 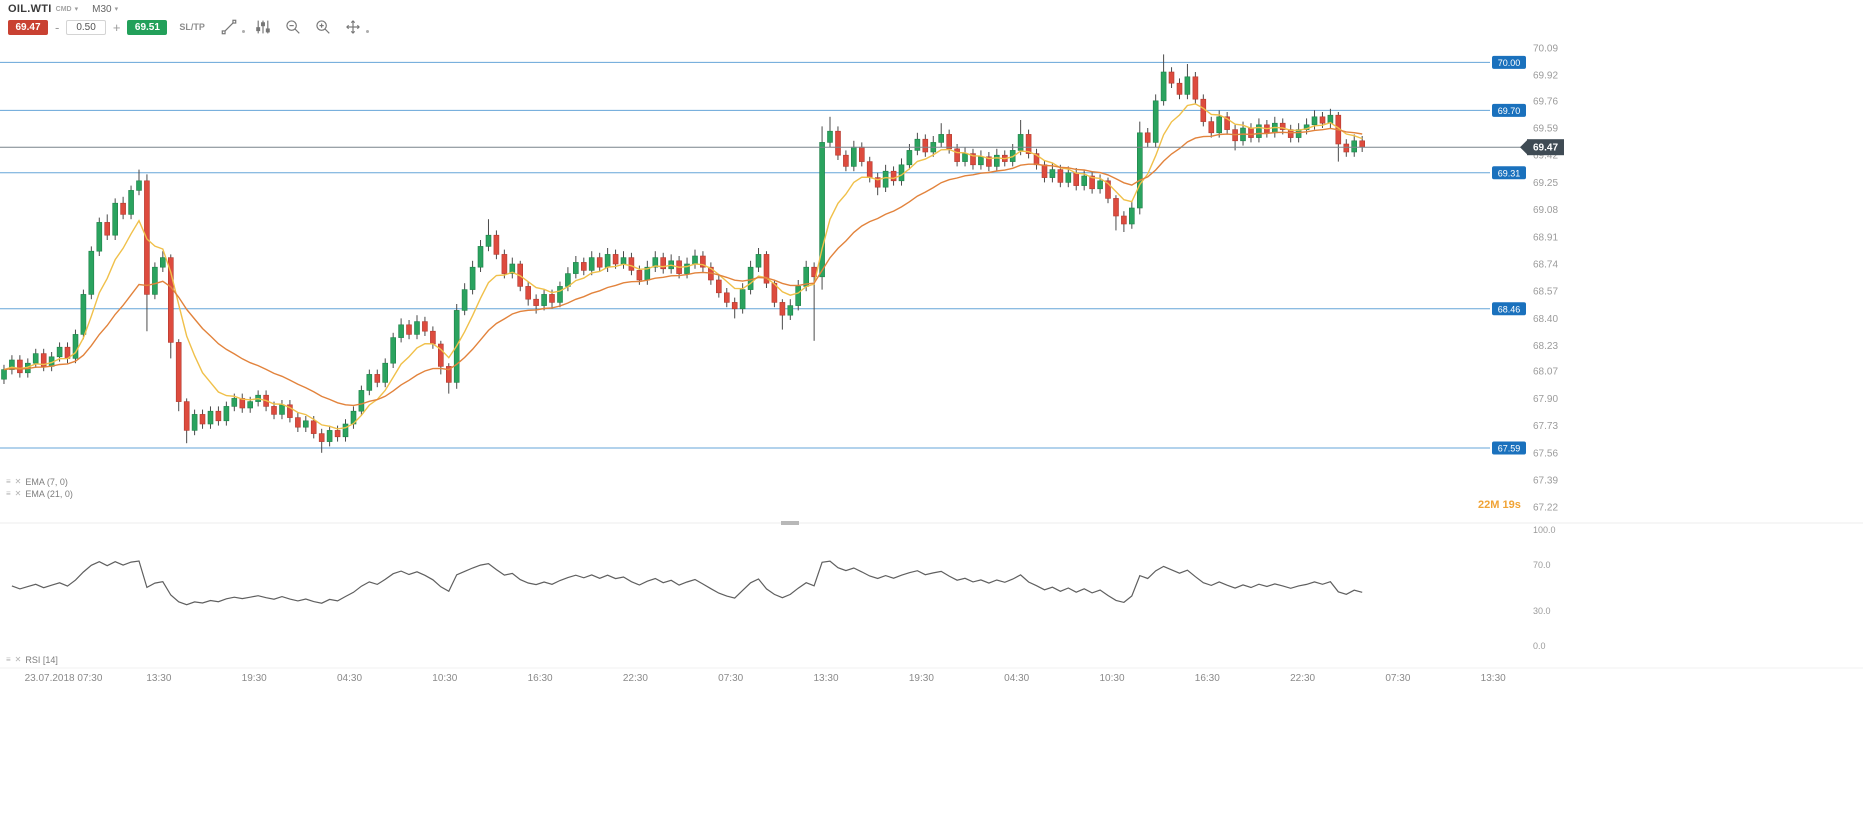 What do you see at coordinates (28, 27) in the screenshot?
I see `sell-button: 69.47` at bounding box center [28, 27].